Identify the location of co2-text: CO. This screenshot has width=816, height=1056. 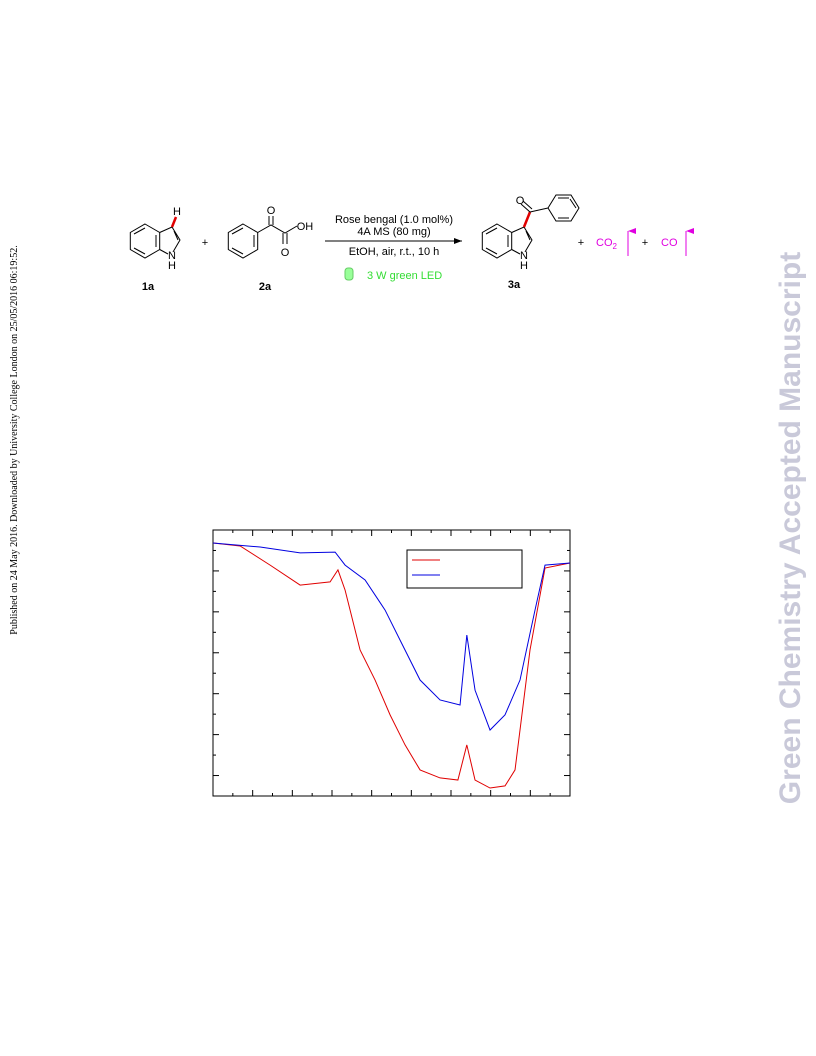
(604, 243).